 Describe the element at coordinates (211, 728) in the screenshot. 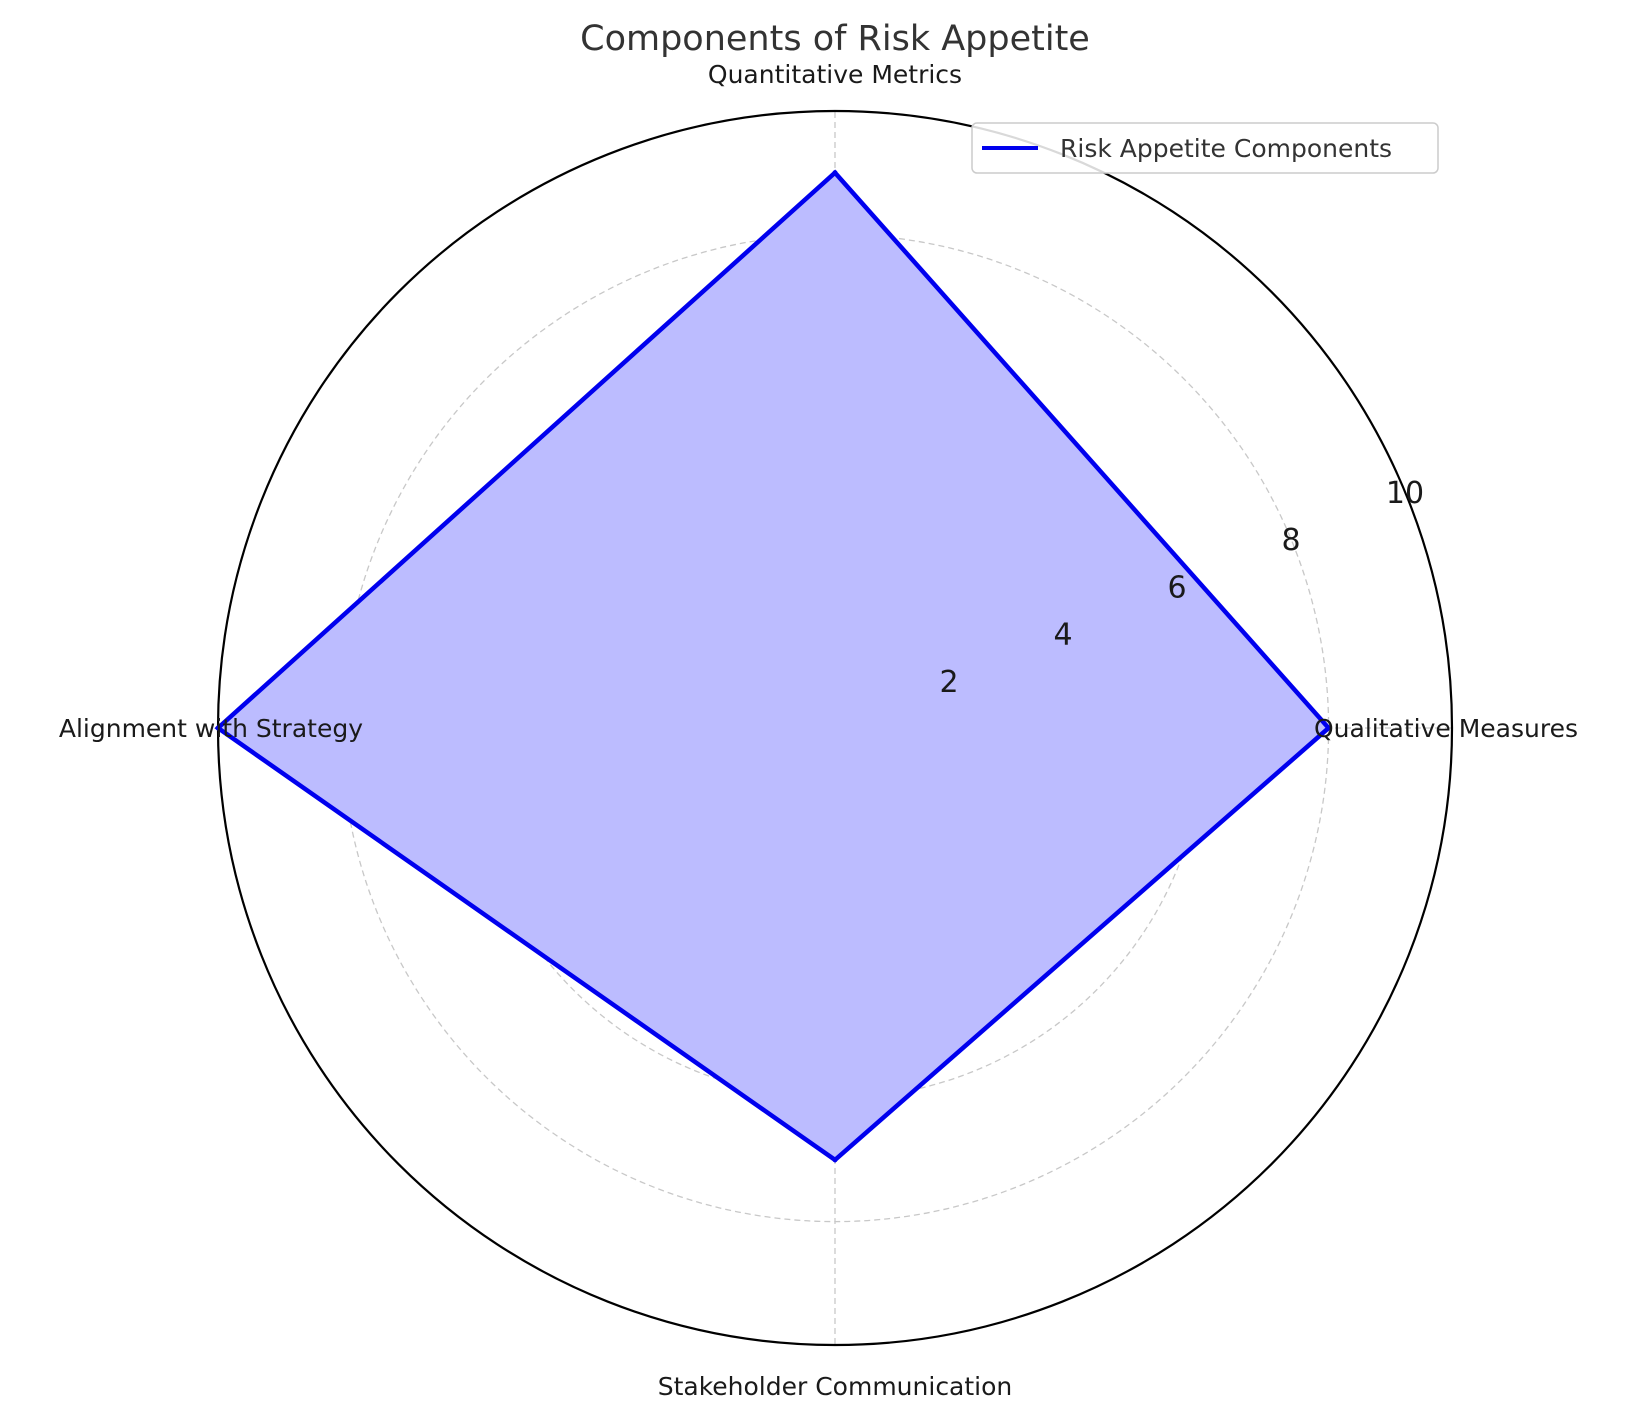

I see `category-label-3: Alignment with Strategy` at that location.